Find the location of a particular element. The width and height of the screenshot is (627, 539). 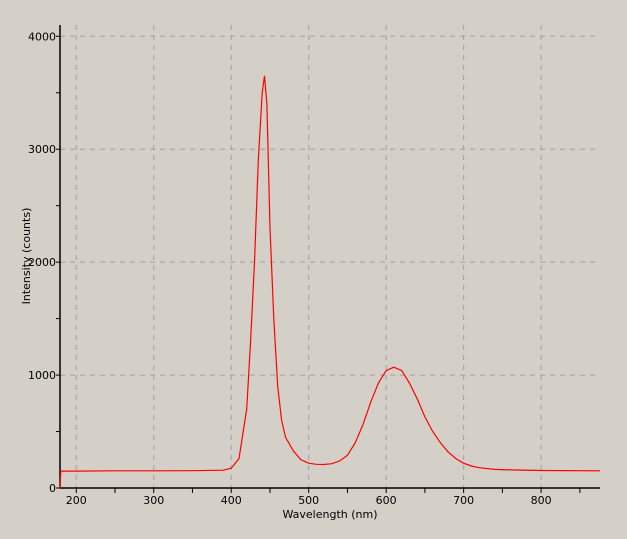

y-tick-label: 3000 is located at coordinates (42, 149).